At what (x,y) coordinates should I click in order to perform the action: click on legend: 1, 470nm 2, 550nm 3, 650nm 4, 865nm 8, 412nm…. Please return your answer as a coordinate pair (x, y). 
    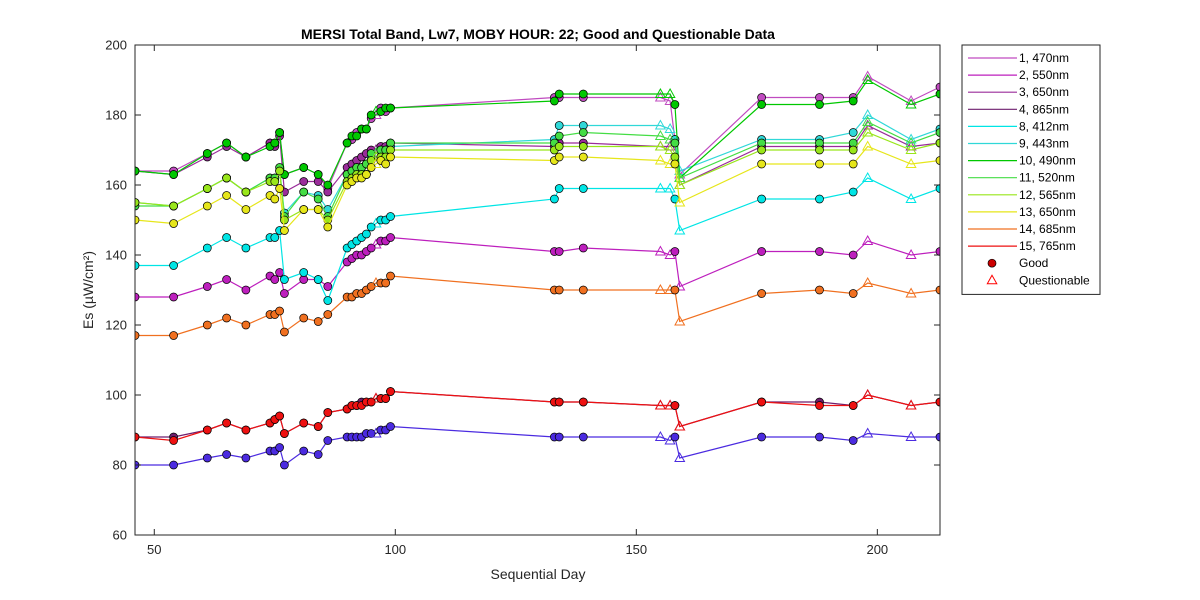
    Looking at the image, I should click on (1031, 169).